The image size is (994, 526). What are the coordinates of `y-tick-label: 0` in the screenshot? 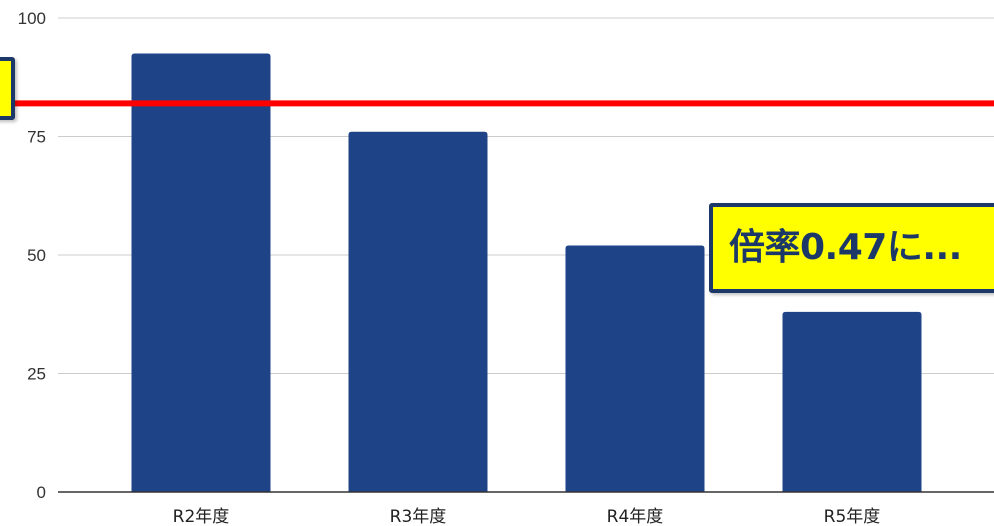 It's located at (41, 492).